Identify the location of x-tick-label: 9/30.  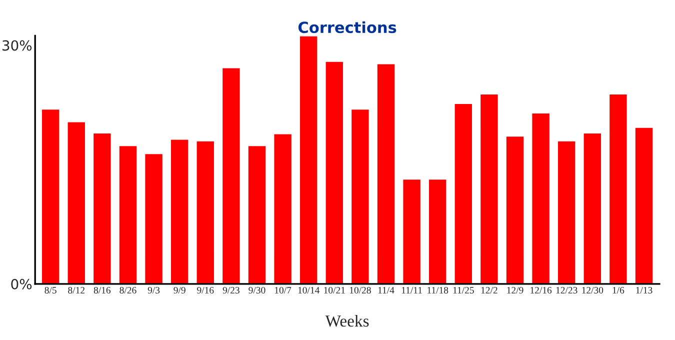
(257, 290).